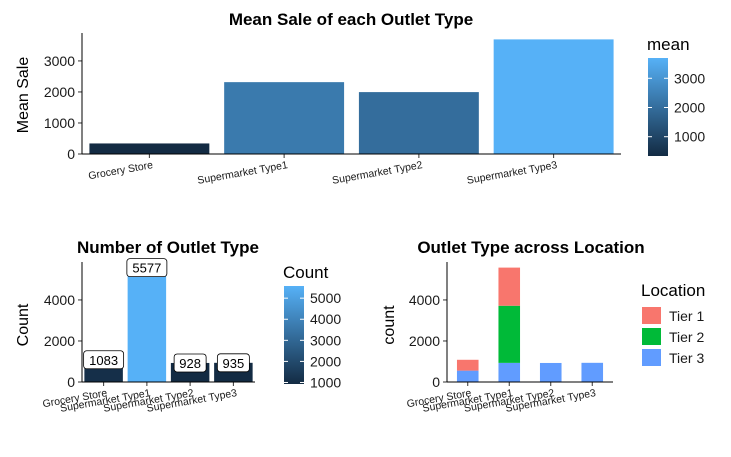 Image resolution: width=731 pixels, height=457 pixels. I want to click on legend-keys: Tier 1 Tier 2 Tier 3, so click(673, 336).